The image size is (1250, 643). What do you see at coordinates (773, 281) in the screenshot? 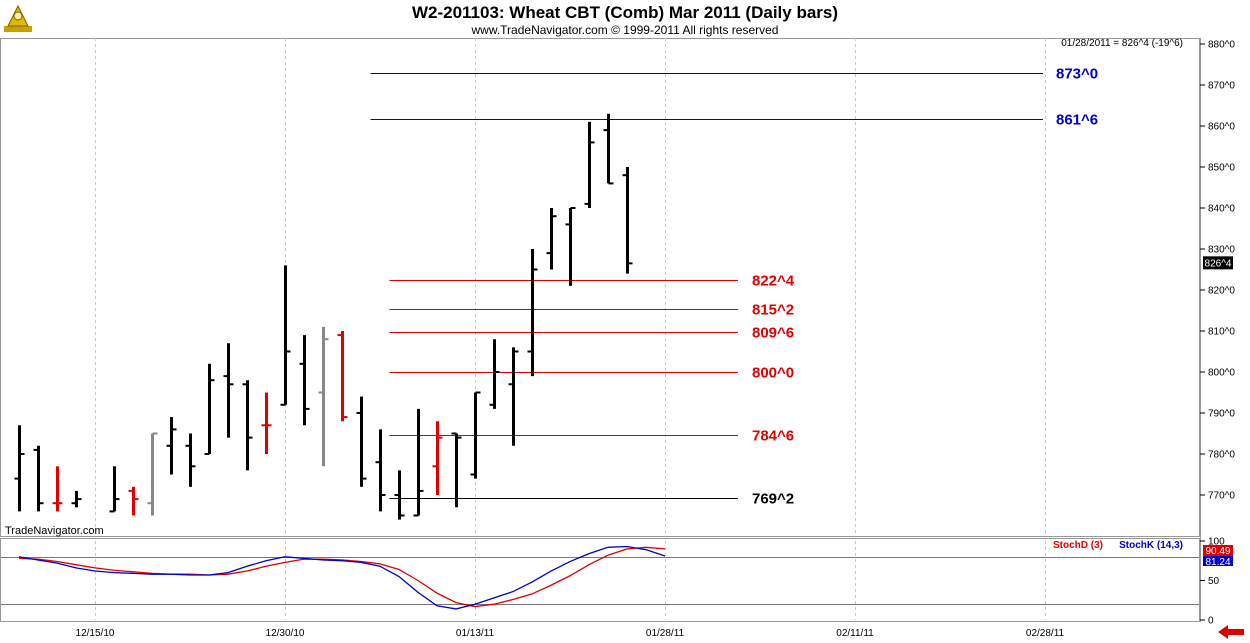
I see `level-label-2: 822^4` at bounding box center [773, 281].